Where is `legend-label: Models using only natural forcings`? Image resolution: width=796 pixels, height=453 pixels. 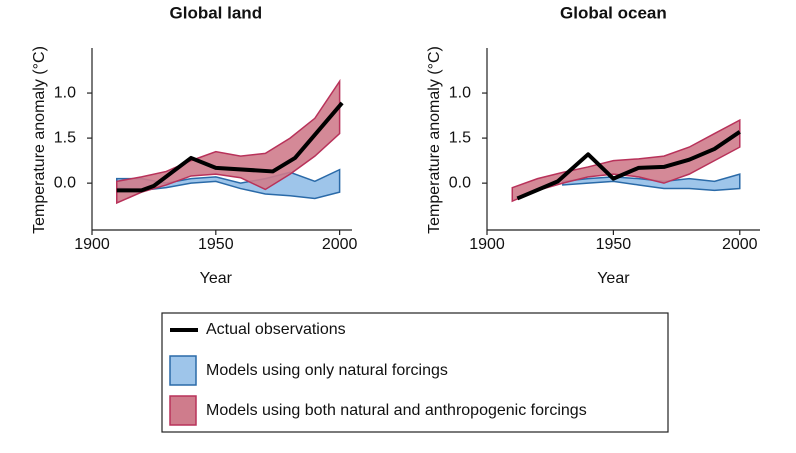 legend-label: Models using only natural forcings is located at coordinates (327, 370).